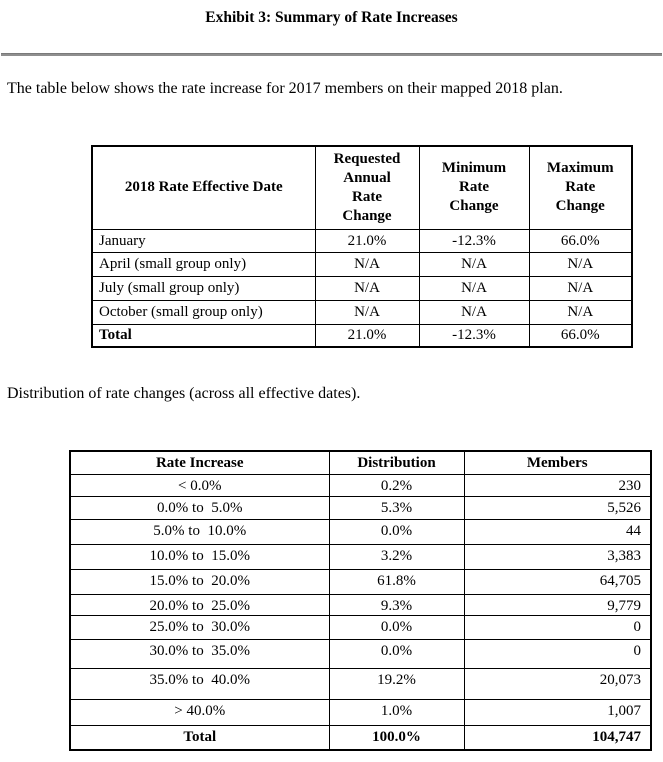 This screenshot has height=762, width=663. Describe the element at coordinates (203, 312) in the screenshot. I see `cell-date: October (small group only)` at that location.